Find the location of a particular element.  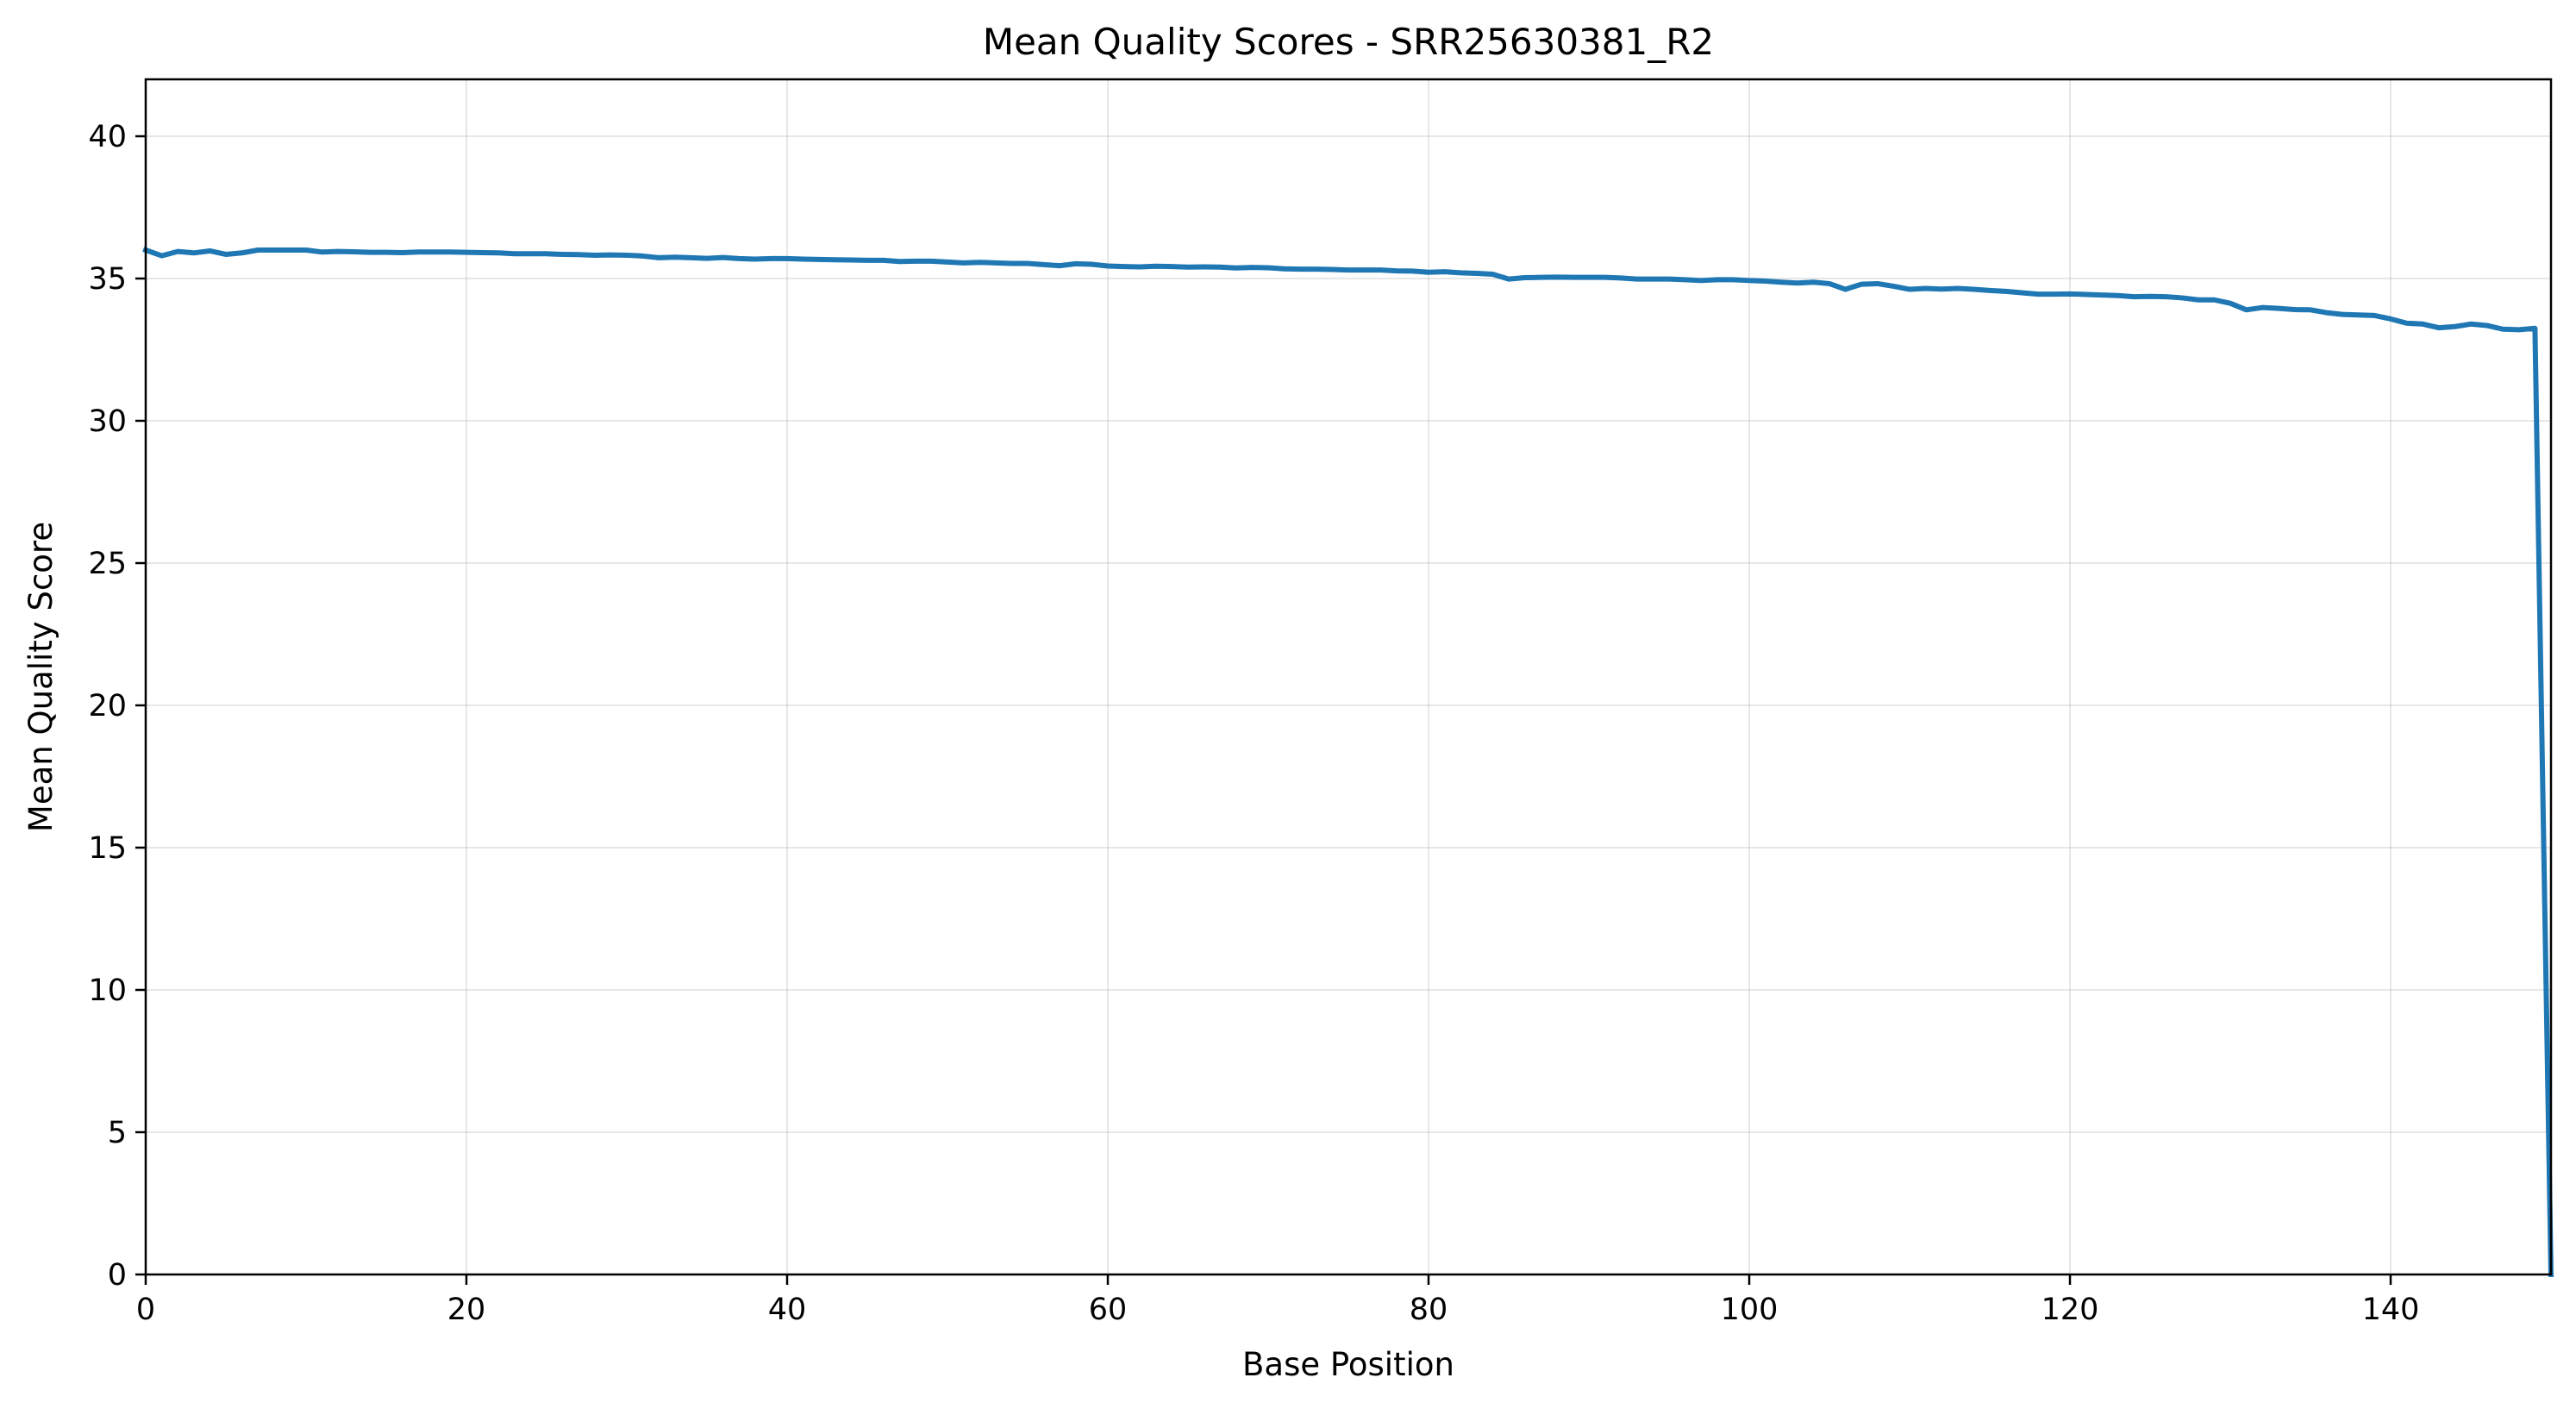

y-tick-label: 40 is located at coordinates (108, 137).